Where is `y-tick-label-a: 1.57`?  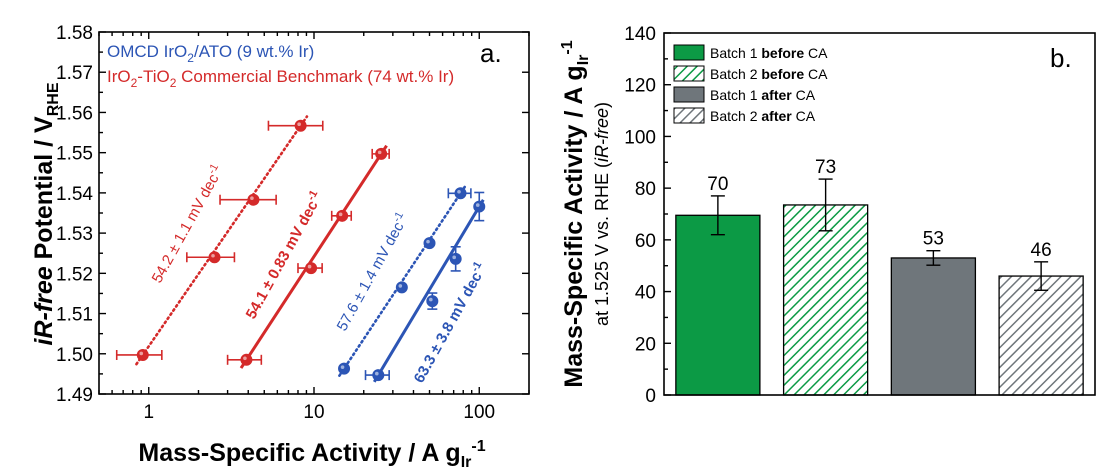
y-tick-label-a: 1.57 is located at coordinates (74, 73).